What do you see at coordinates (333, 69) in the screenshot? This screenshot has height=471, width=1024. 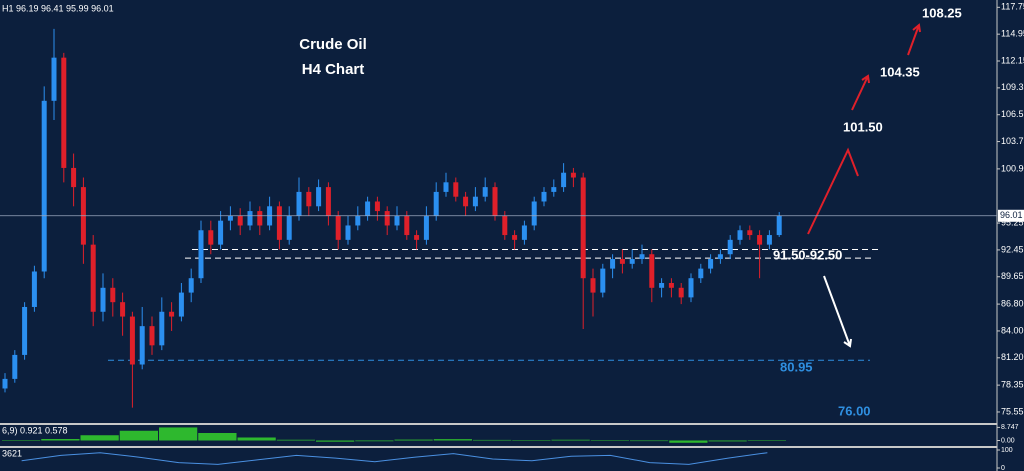 I see `chart-subtitle: H4 Chart` at bounding box center [333, 69].